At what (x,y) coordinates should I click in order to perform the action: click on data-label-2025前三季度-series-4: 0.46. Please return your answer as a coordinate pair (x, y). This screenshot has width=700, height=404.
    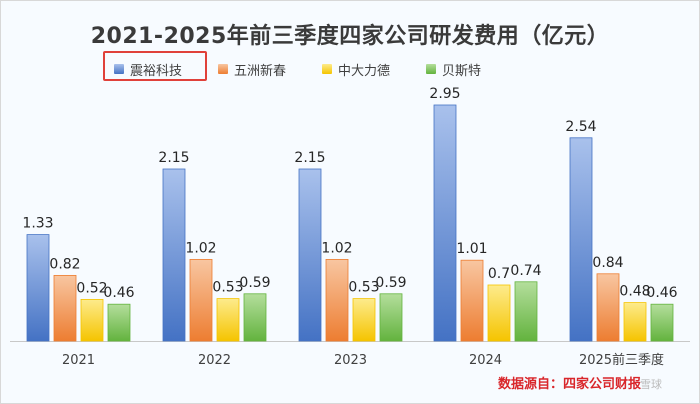
    Looking at the image, I should click on (661, 293).